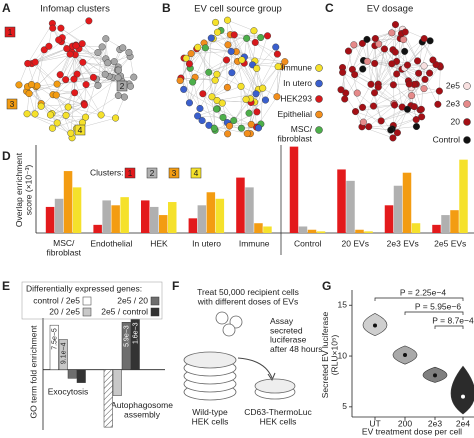  What do you see at coordinates (111, 243) in the screenshot?
I see `x-tick-label: Endothelial` at bounding box center [111, 243].